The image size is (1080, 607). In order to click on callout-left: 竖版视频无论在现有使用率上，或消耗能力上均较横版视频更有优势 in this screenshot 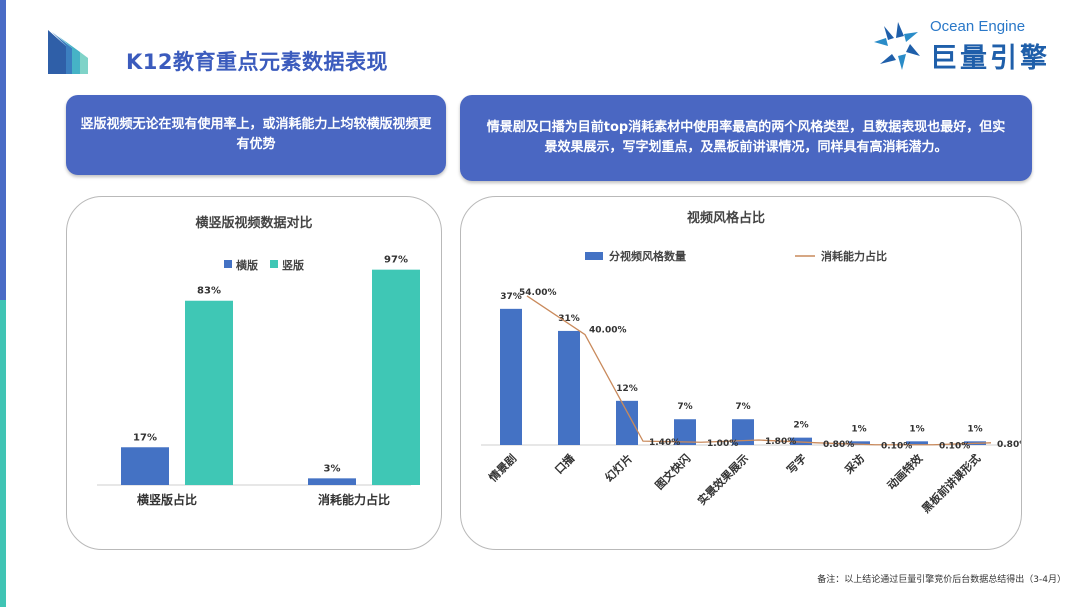, I will do `click(256, 135)`.